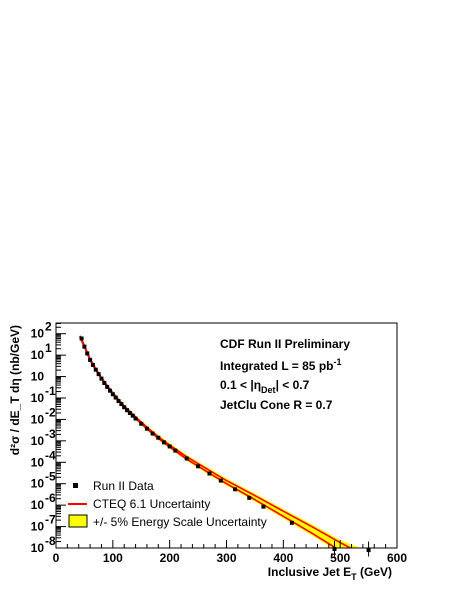 Image resolution: width=457 pixels, height=591 pixels. What do you see at coordinates (50, 498) in the screenshot?
I see `y-tick-exponent: -6` at bounding box center [50, 498].